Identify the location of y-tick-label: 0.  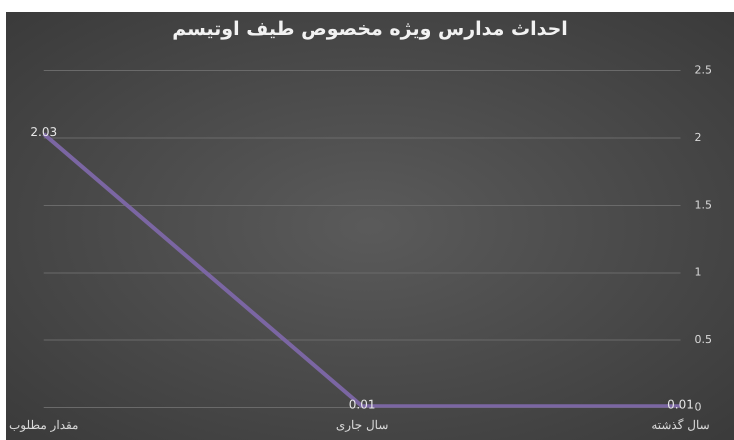
(698, 407).